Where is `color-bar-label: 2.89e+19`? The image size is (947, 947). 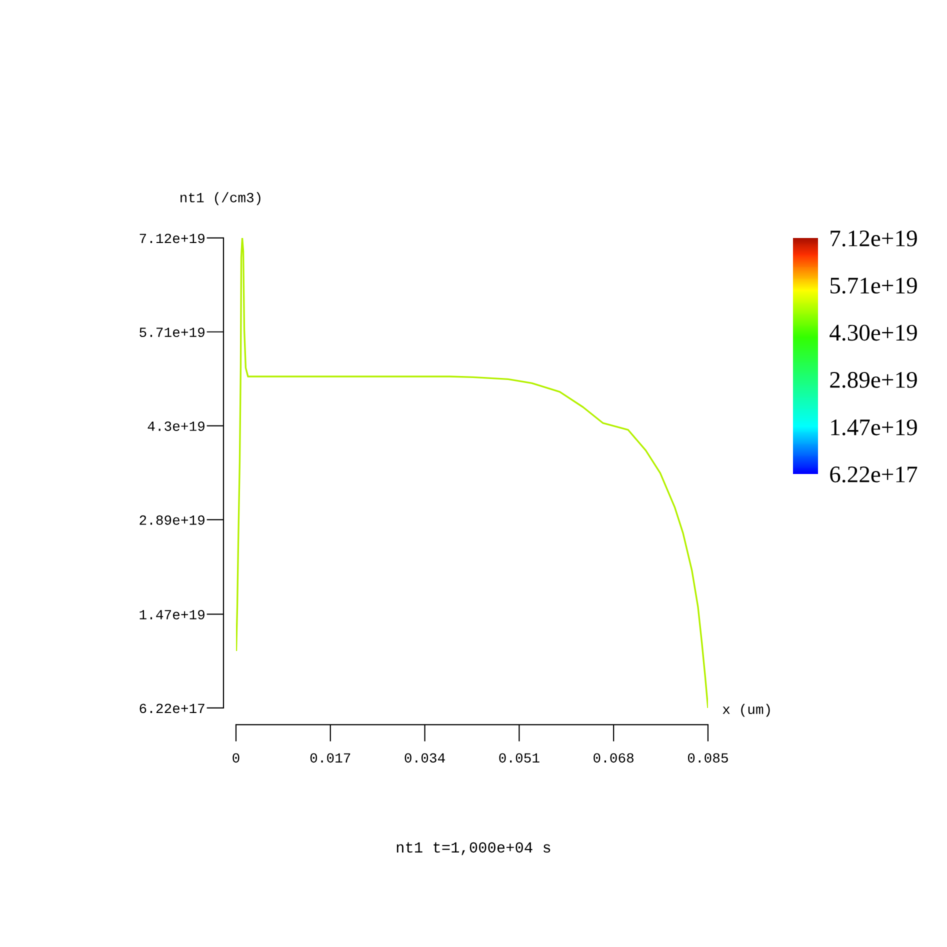 color-bar-label: 2.89e+19 is located at coordinates (873, 380).